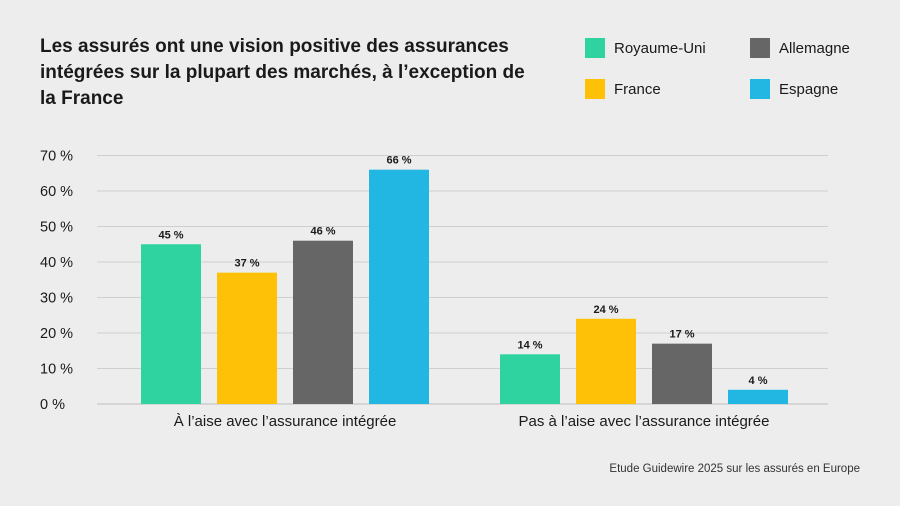  What do you see at coordinates (529, 345) in the screenshot?
I see `data-label: 14 %` at bounding box center [529, 345].